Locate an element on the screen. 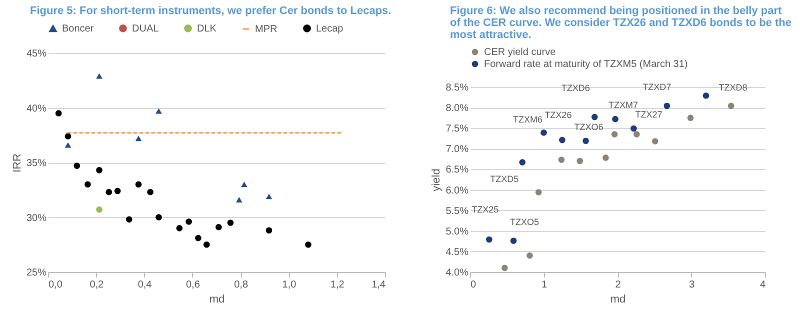 The height and width of the screenshot is (320, 800). y-axis-title: IRR is located at coordinates (17, 162).